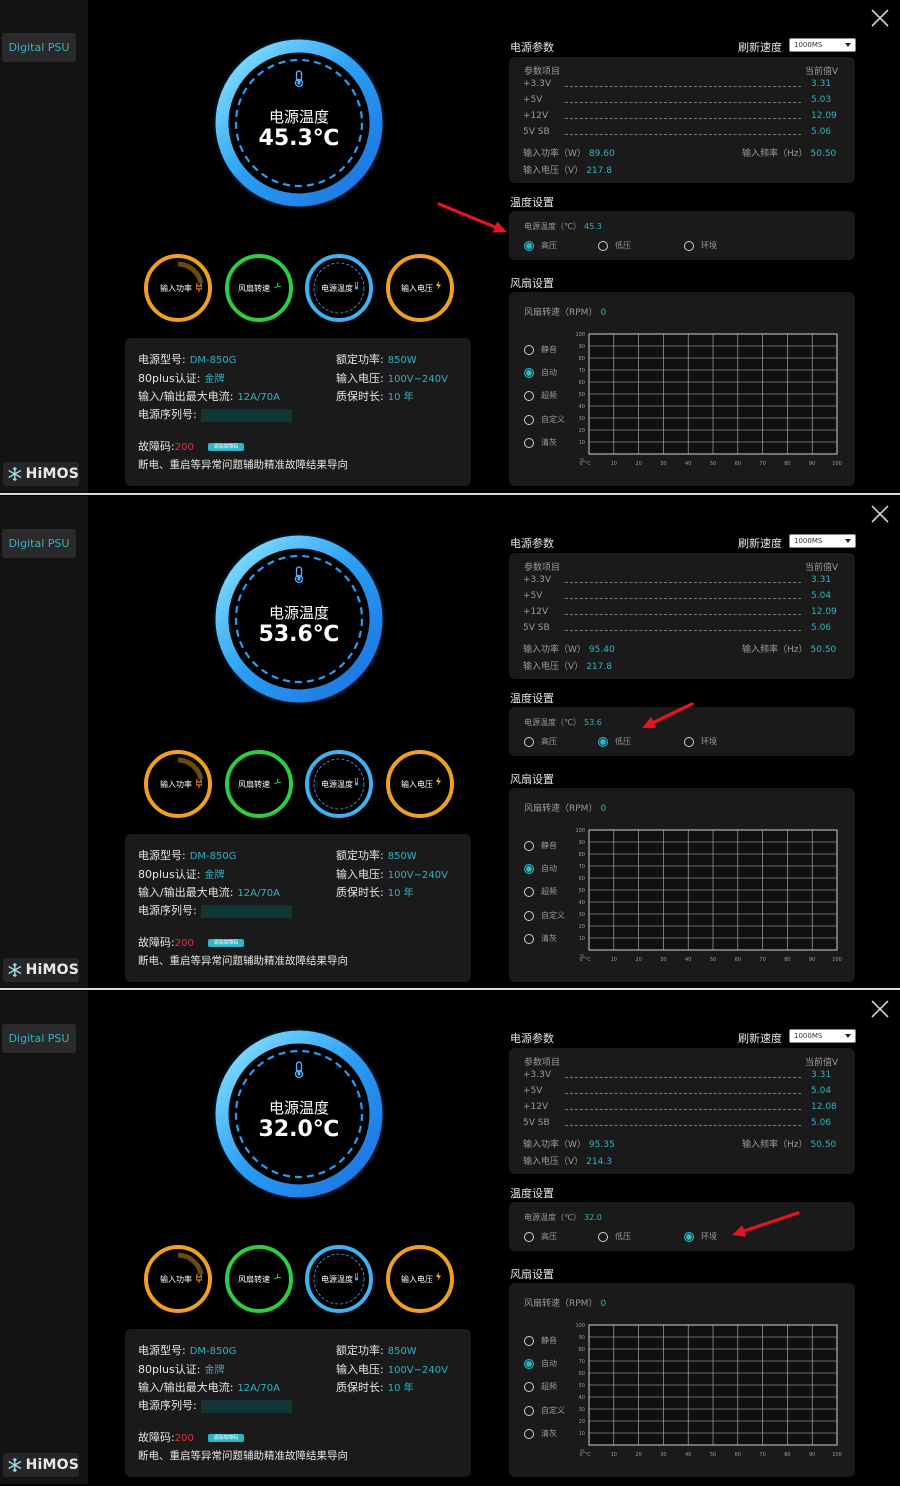 The image size is (900, 1486). I want to click on snowflake-logo-icon, so click(15, 474).